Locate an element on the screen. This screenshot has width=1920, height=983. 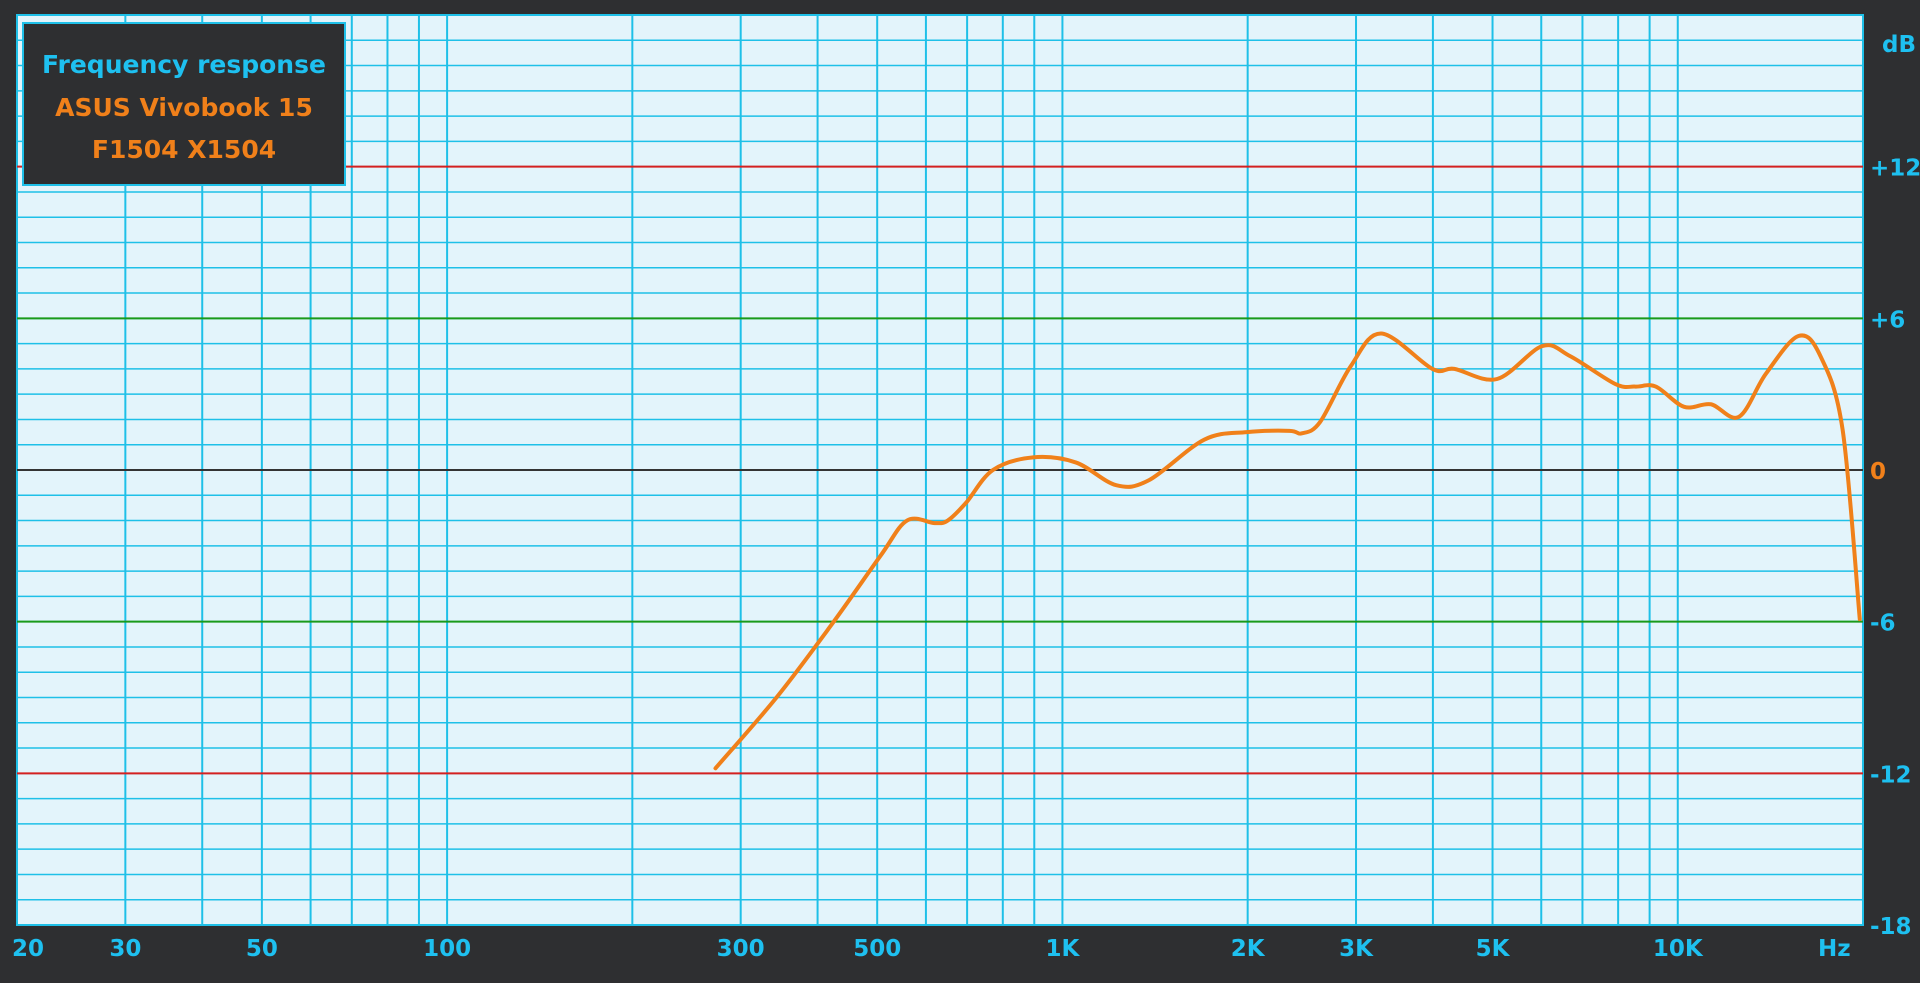
x-tick-labels: 20 30 50 100 300 500 1K 2K 3K 5K 10K is located at coordinates (858, 949).